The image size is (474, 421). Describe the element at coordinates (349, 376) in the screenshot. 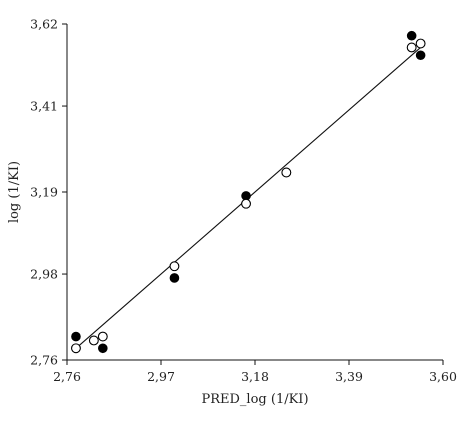

I see `x-tick-label: 3,39` at that location.